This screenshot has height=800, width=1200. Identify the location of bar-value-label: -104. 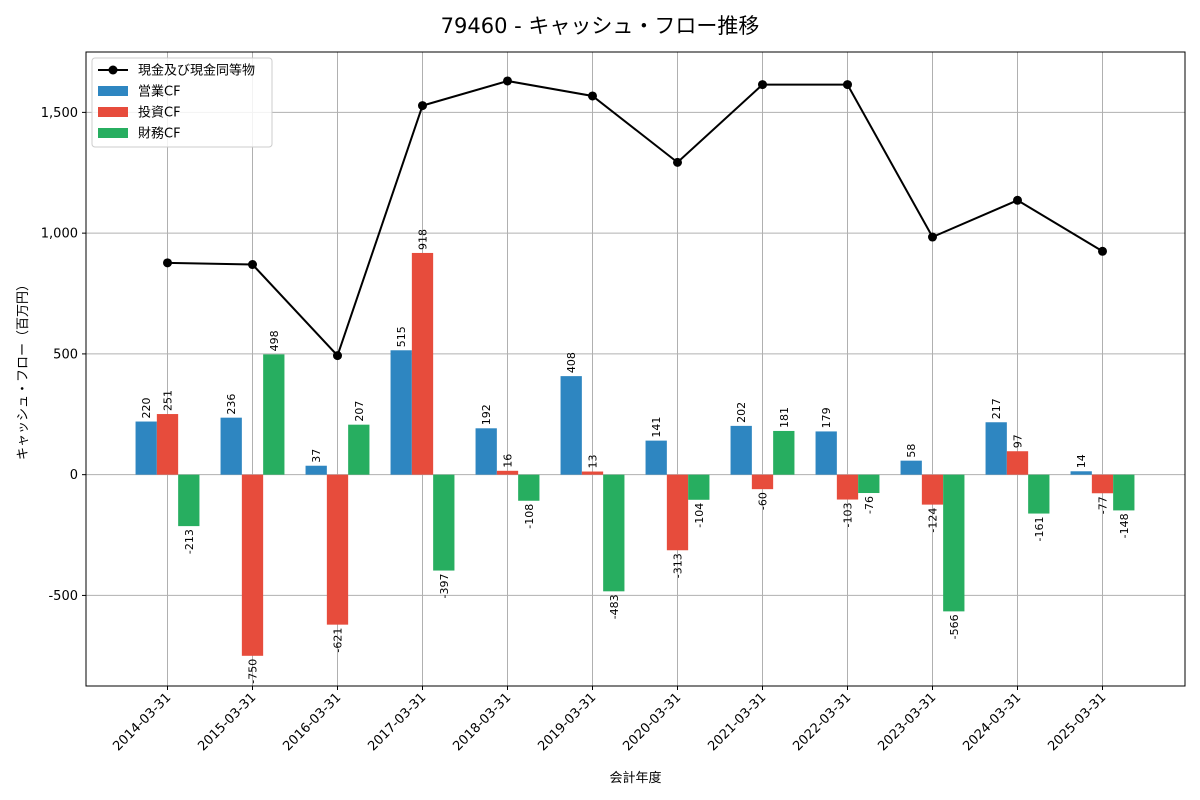
(699, 515).